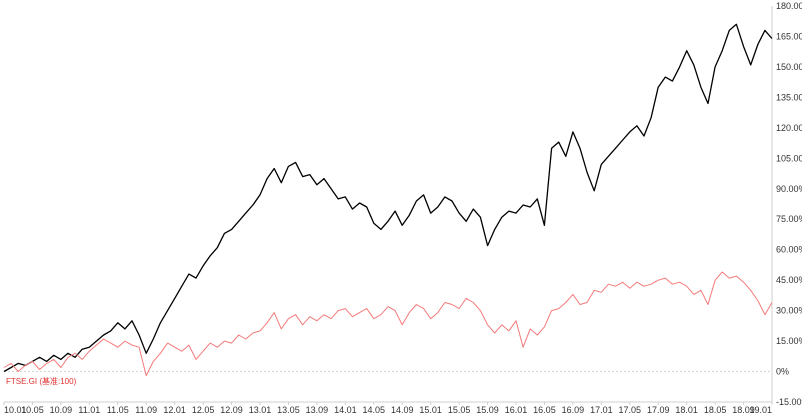  I want to click on x-tick-label: 12.05, so click(203, 410).